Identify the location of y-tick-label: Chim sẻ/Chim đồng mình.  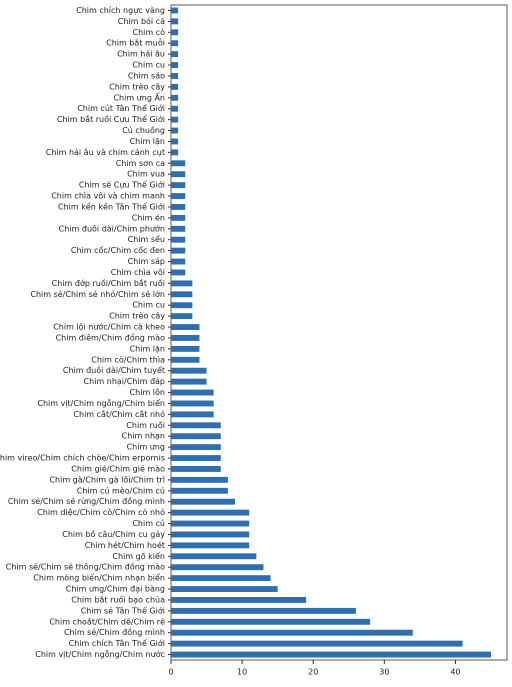
(114, 632).